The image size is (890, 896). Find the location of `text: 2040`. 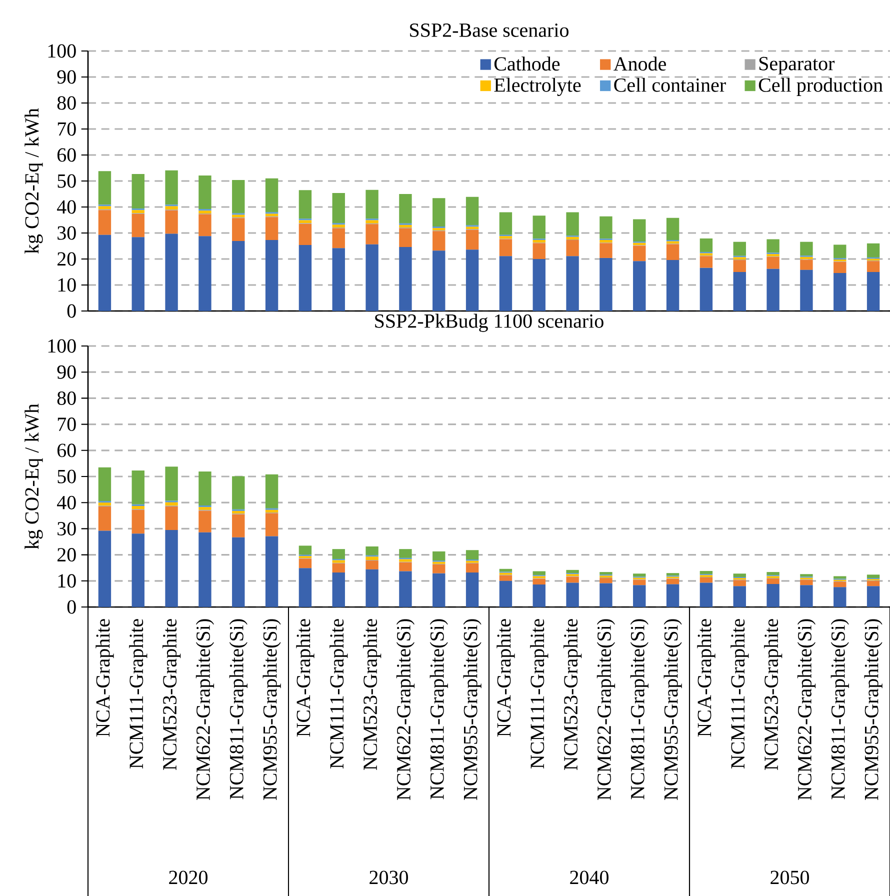

text: 2040 is located at coordinates (589, 877).